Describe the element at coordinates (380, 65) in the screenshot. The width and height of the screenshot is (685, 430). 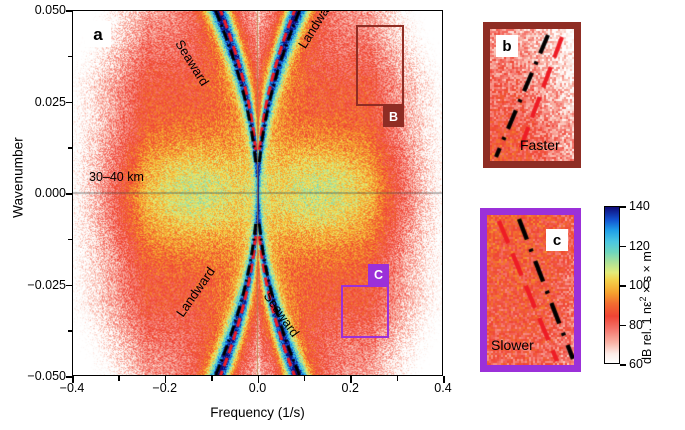
I see `inset-box-b` at that location.